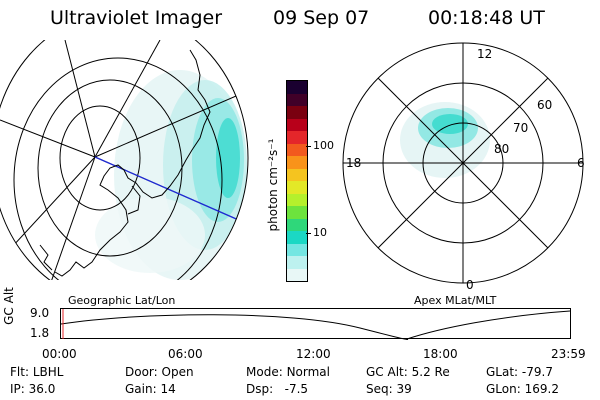  Describe the element at coordinates (502, 149) in the screenshot. I see `mlat-label-80: 80` at that location.